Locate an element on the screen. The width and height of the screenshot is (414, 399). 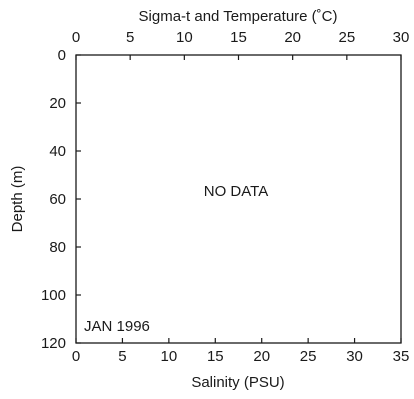
date-label: JAN 1996 is located at coordinates (117, 326).